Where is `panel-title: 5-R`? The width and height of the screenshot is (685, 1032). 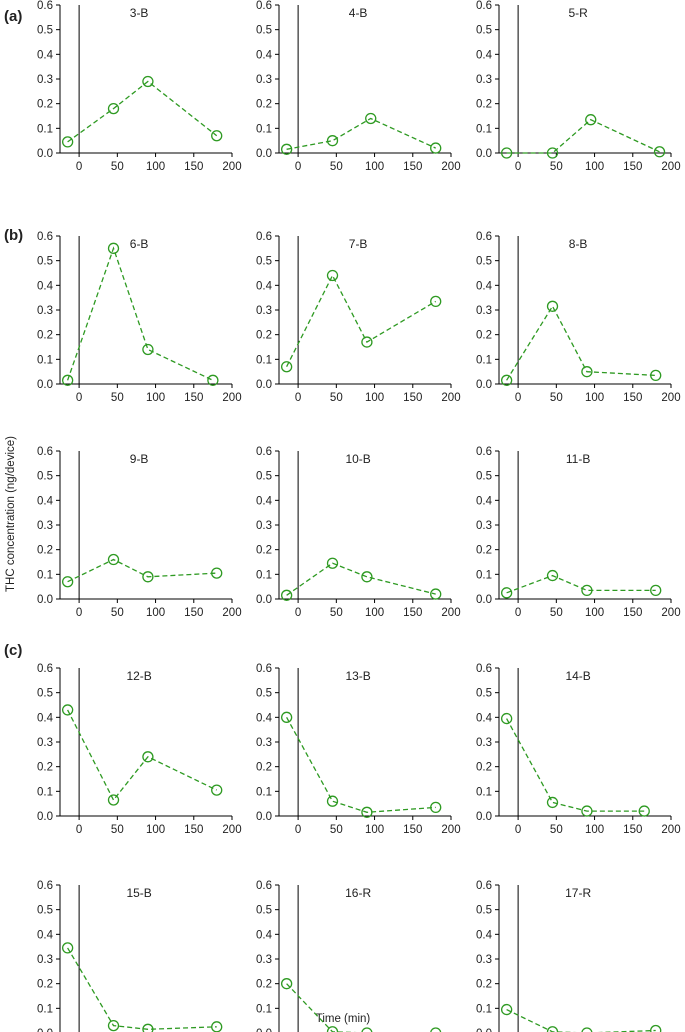
panel-title: 5-R is located at coordinates (578, 13).